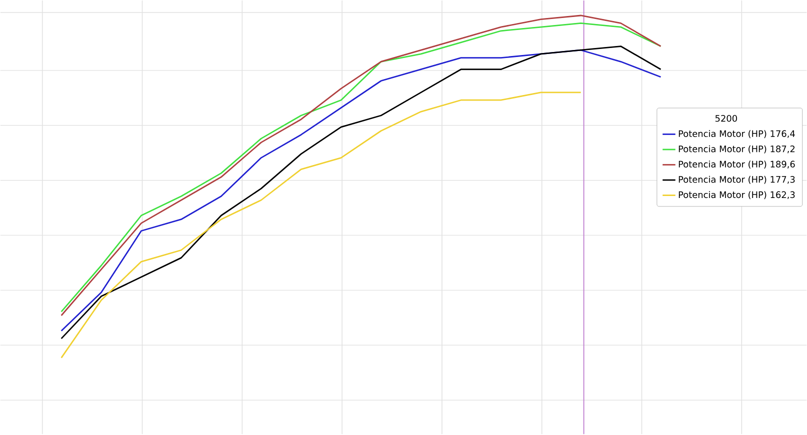 This screenshot has height=435, width=807. I want to click on legend-label: Potencia Motor (HP) 187,2, so click(736, 150).